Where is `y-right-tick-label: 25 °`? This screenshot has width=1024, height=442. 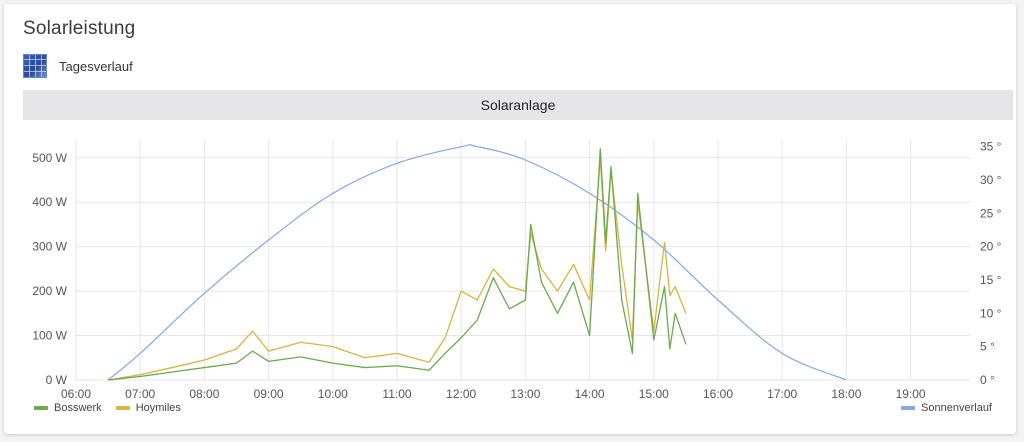
y-right-tick-label: 25 ° is located at coordinates (991, 213).